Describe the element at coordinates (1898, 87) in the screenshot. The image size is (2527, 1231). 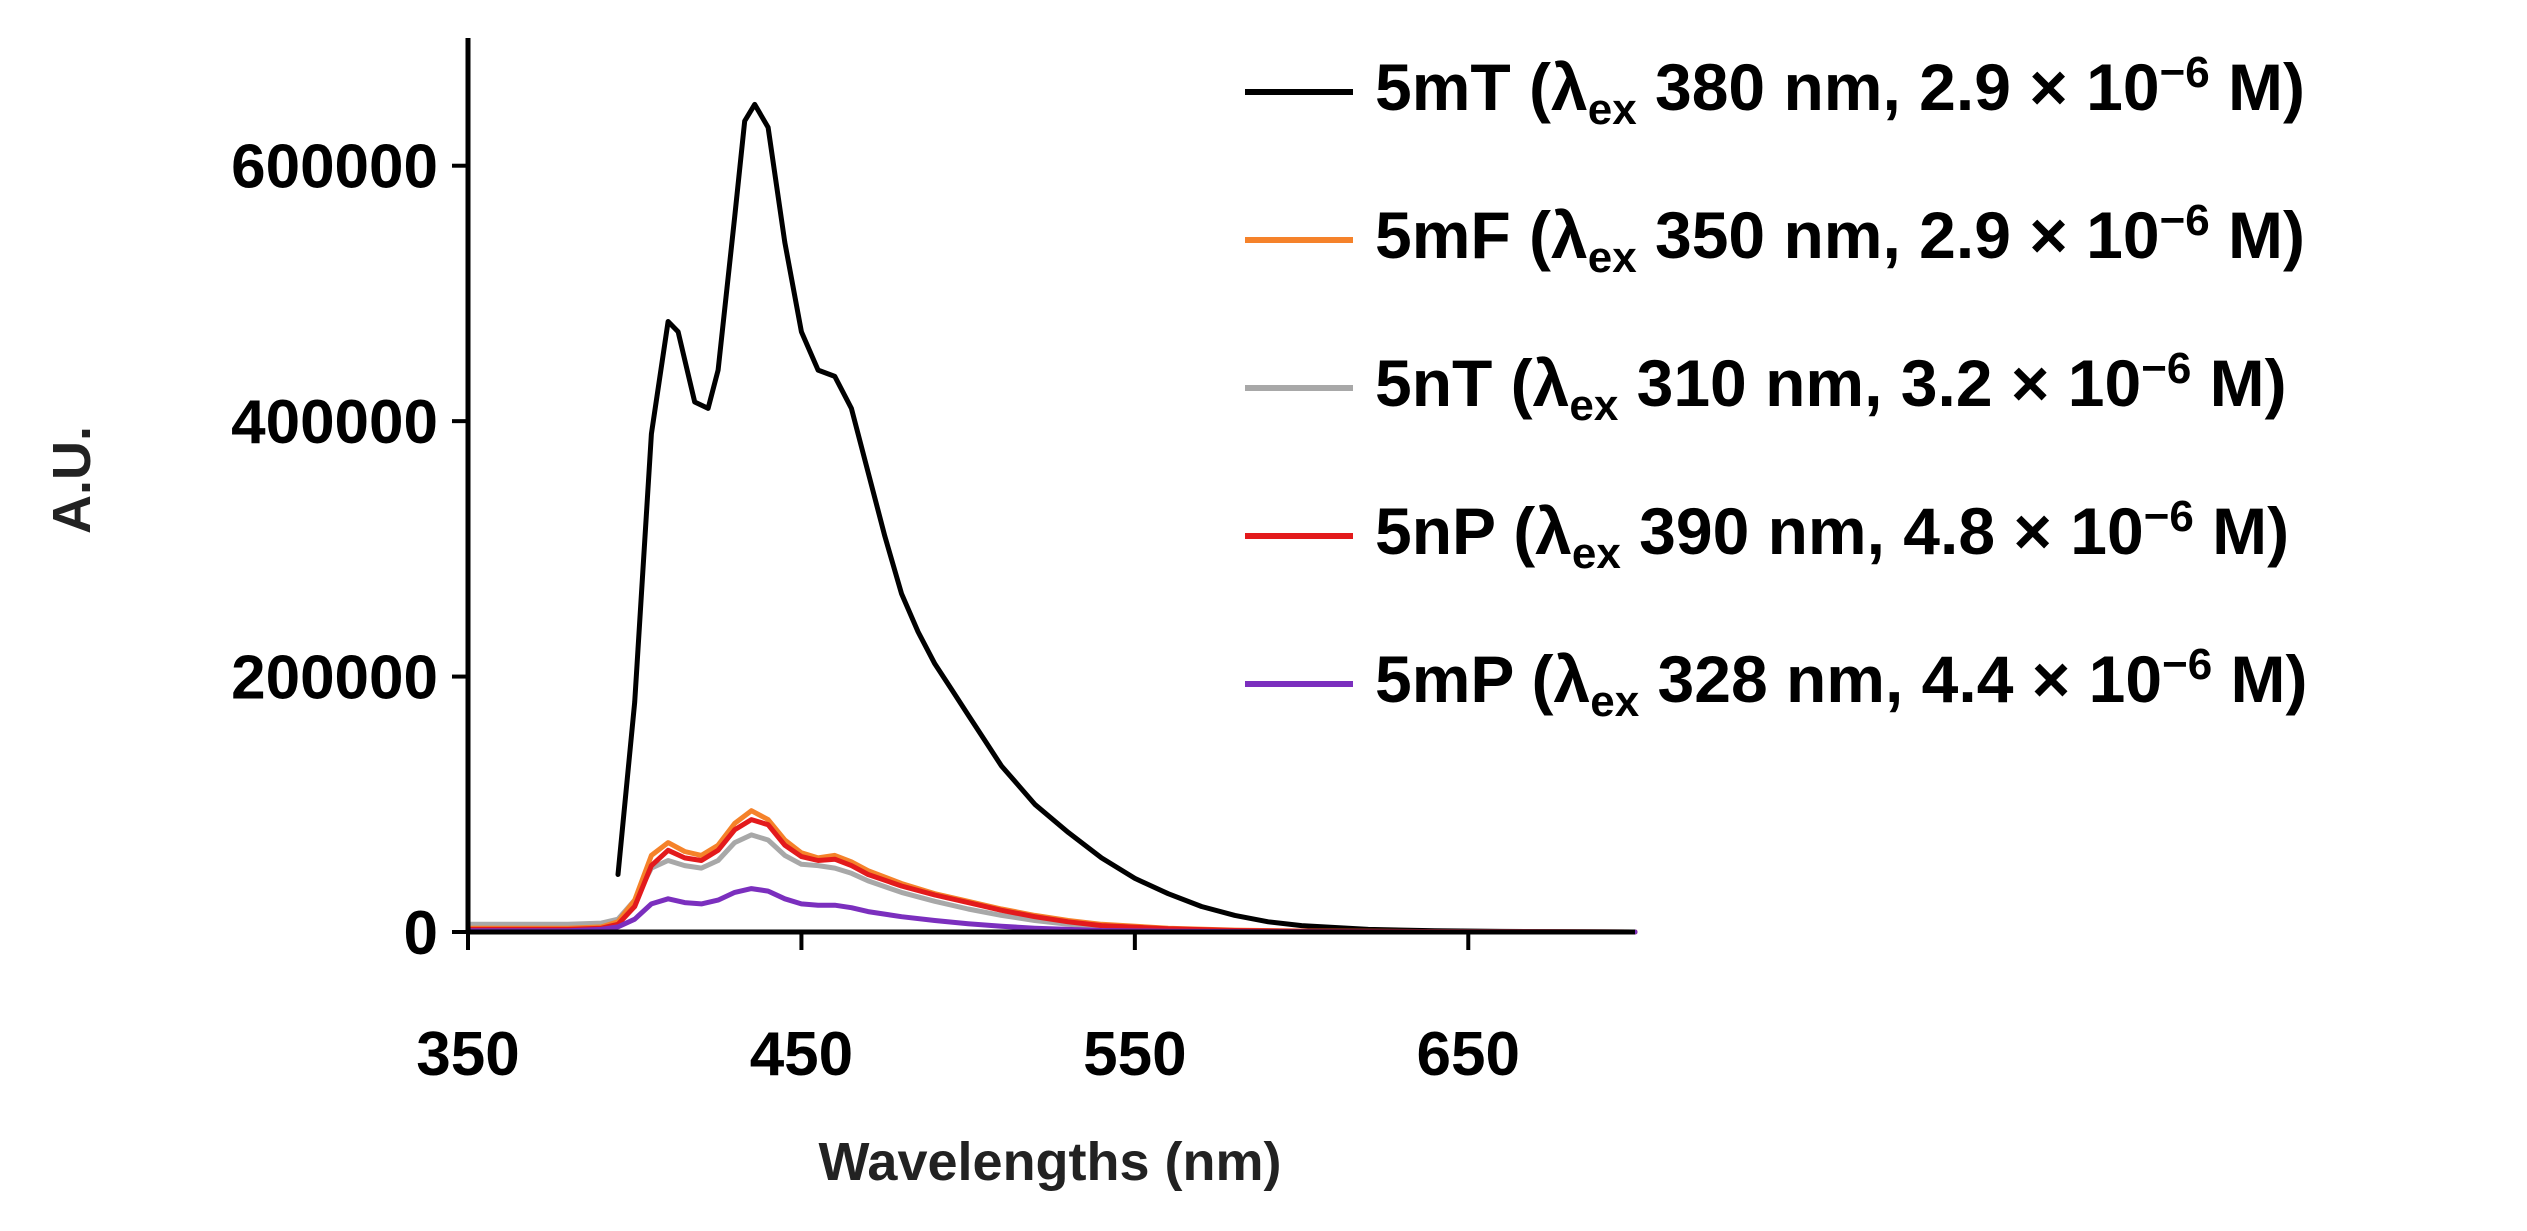
I see `legend-label-rest: 380 nm, 2.9 × 10` at that location.